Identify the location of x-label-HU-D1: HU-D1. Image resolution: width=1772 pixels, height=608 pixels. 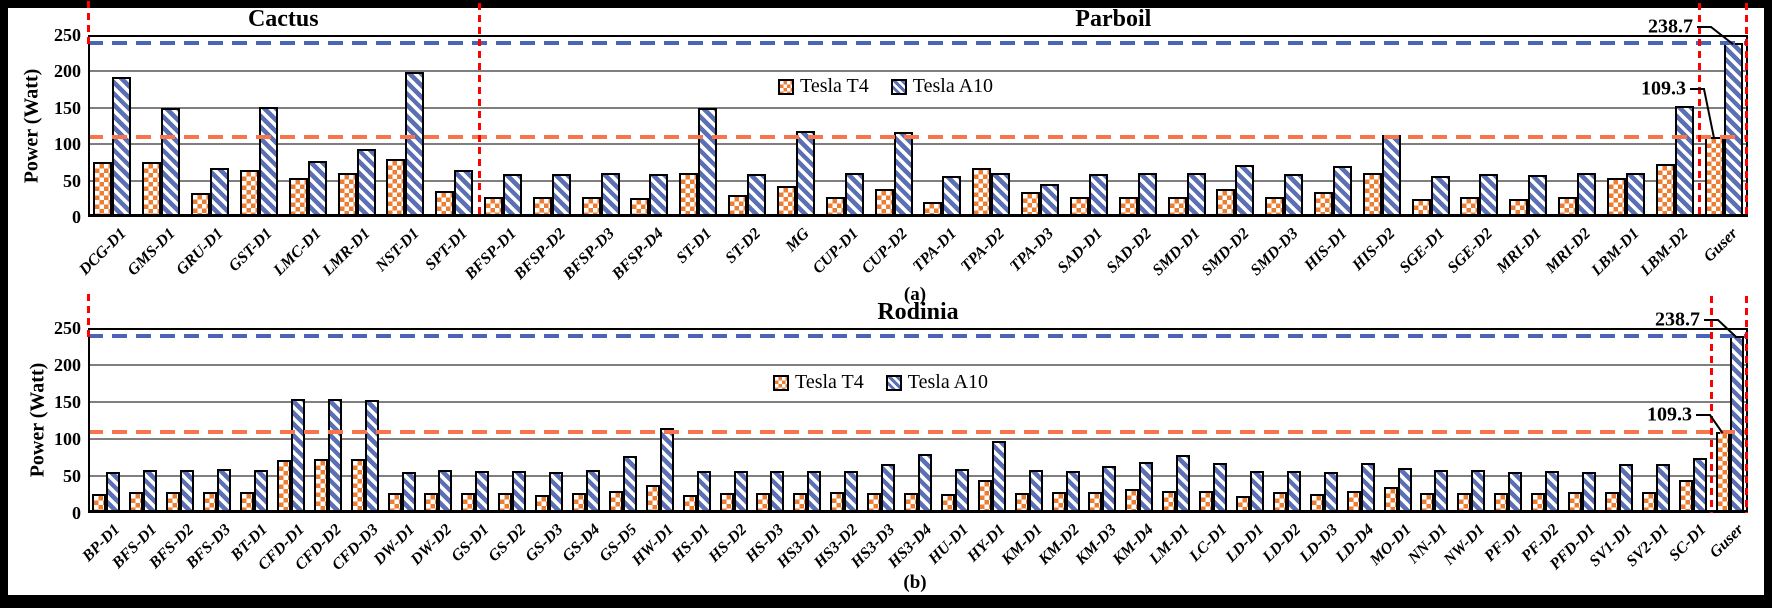
(948, 544).